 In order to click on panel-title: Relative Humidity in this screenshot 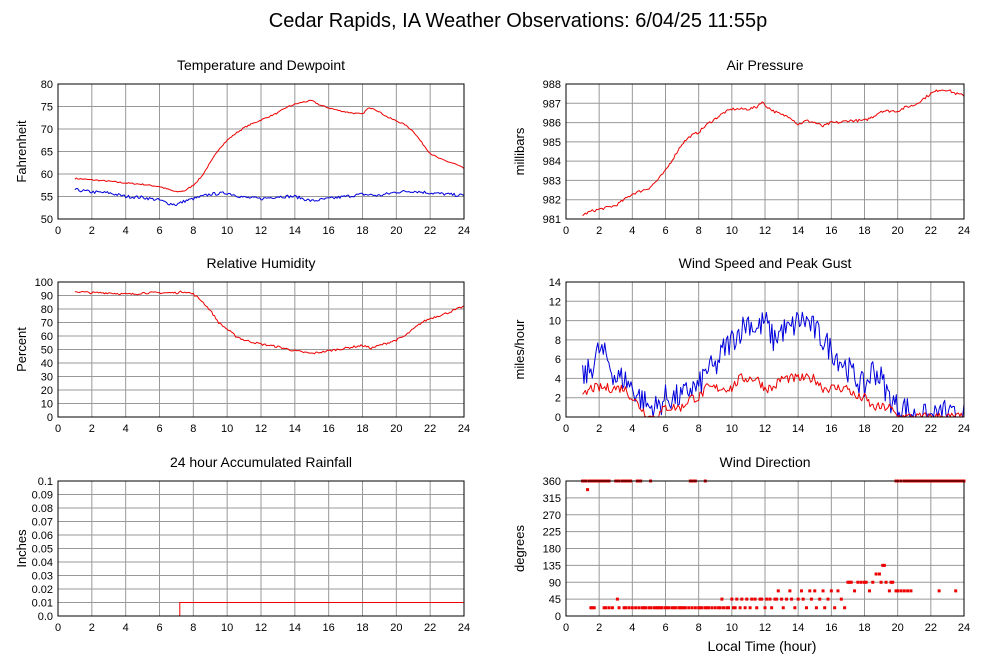, I will do `click(261, 263)`.